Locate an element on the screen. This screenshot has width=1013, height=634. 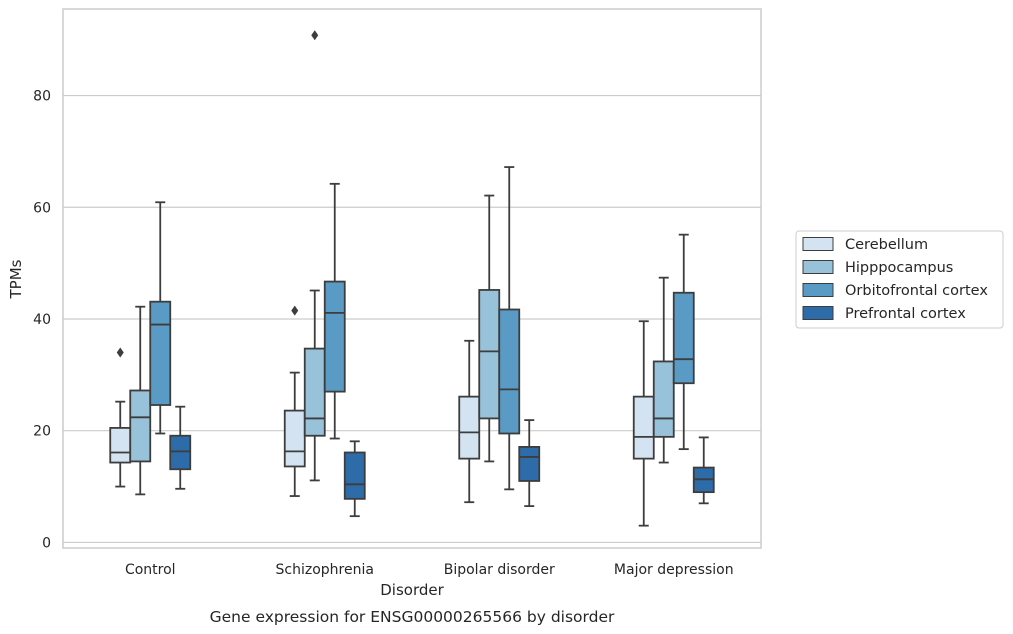
legend-label: Cerebellum is located at coordinates (886, 245).